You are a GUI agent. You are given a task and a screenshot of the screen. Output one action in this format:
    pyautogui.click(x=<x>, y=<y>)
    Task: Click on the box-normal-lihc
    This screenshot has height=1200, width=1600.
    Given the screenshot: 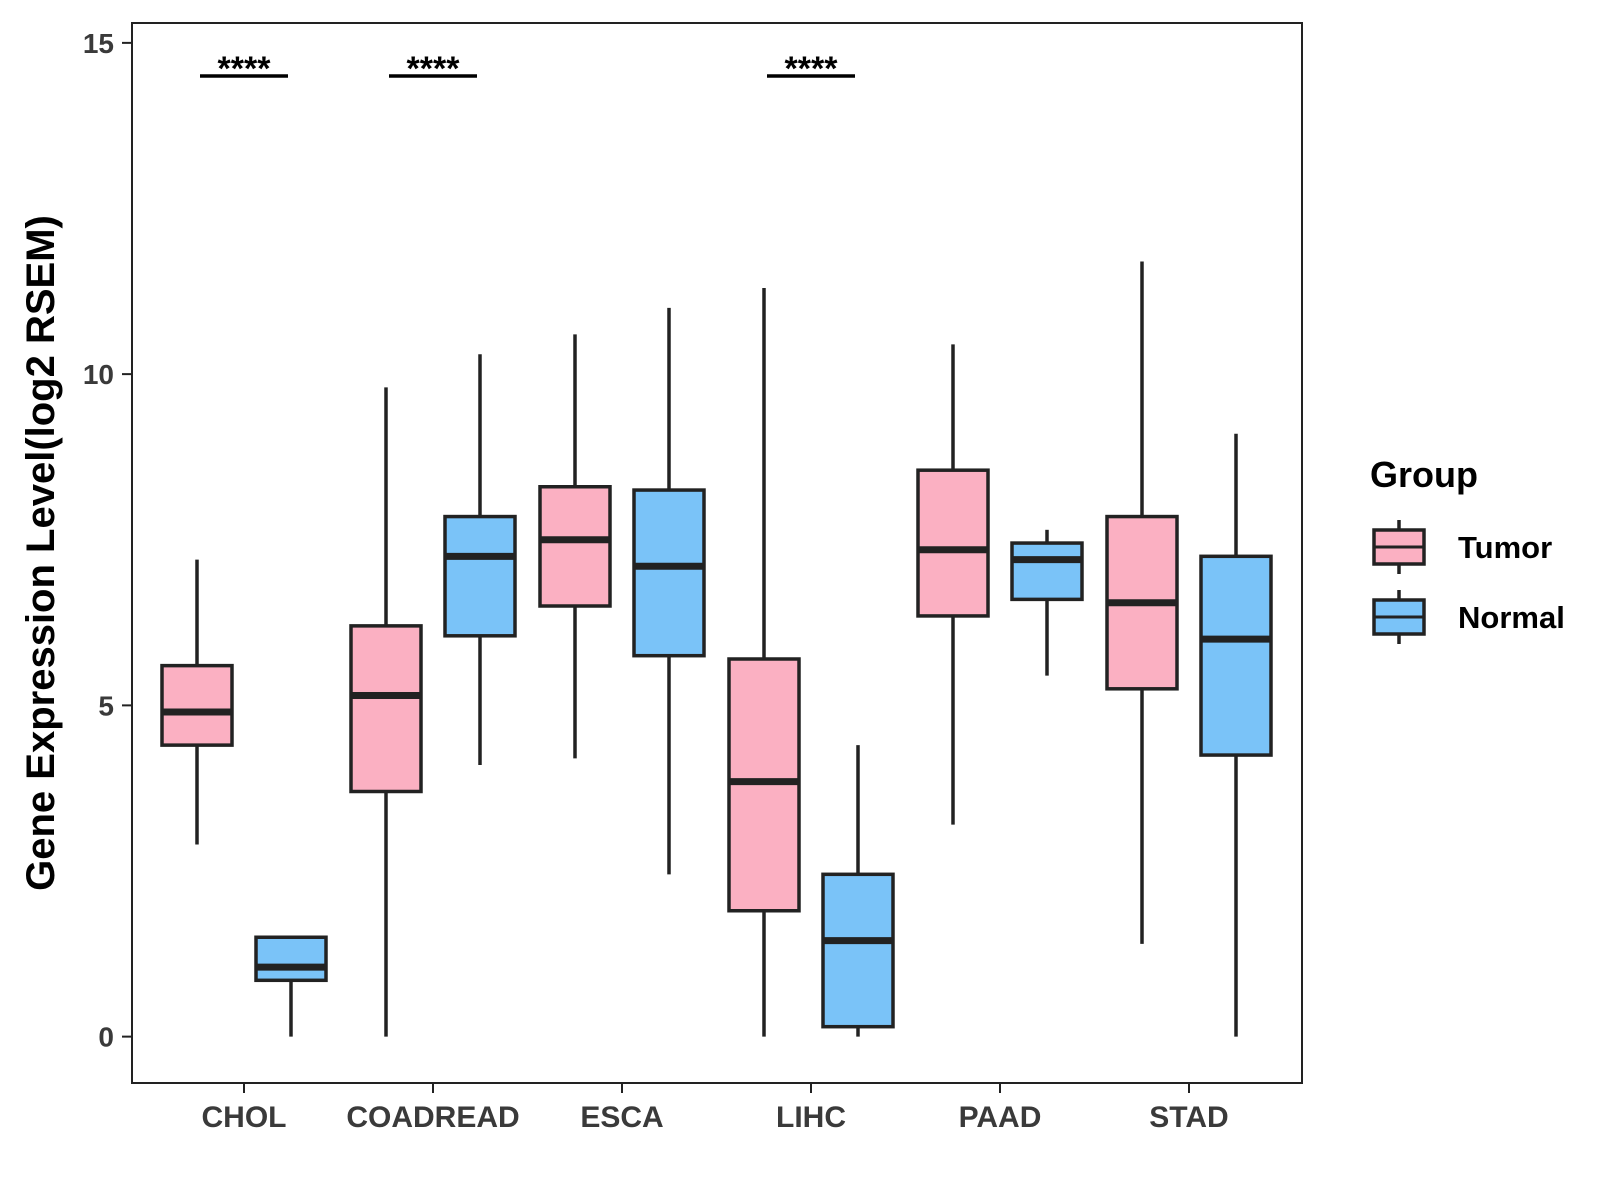 What is the action you would take?
    pyautogui.click(x=858, y=891)
    